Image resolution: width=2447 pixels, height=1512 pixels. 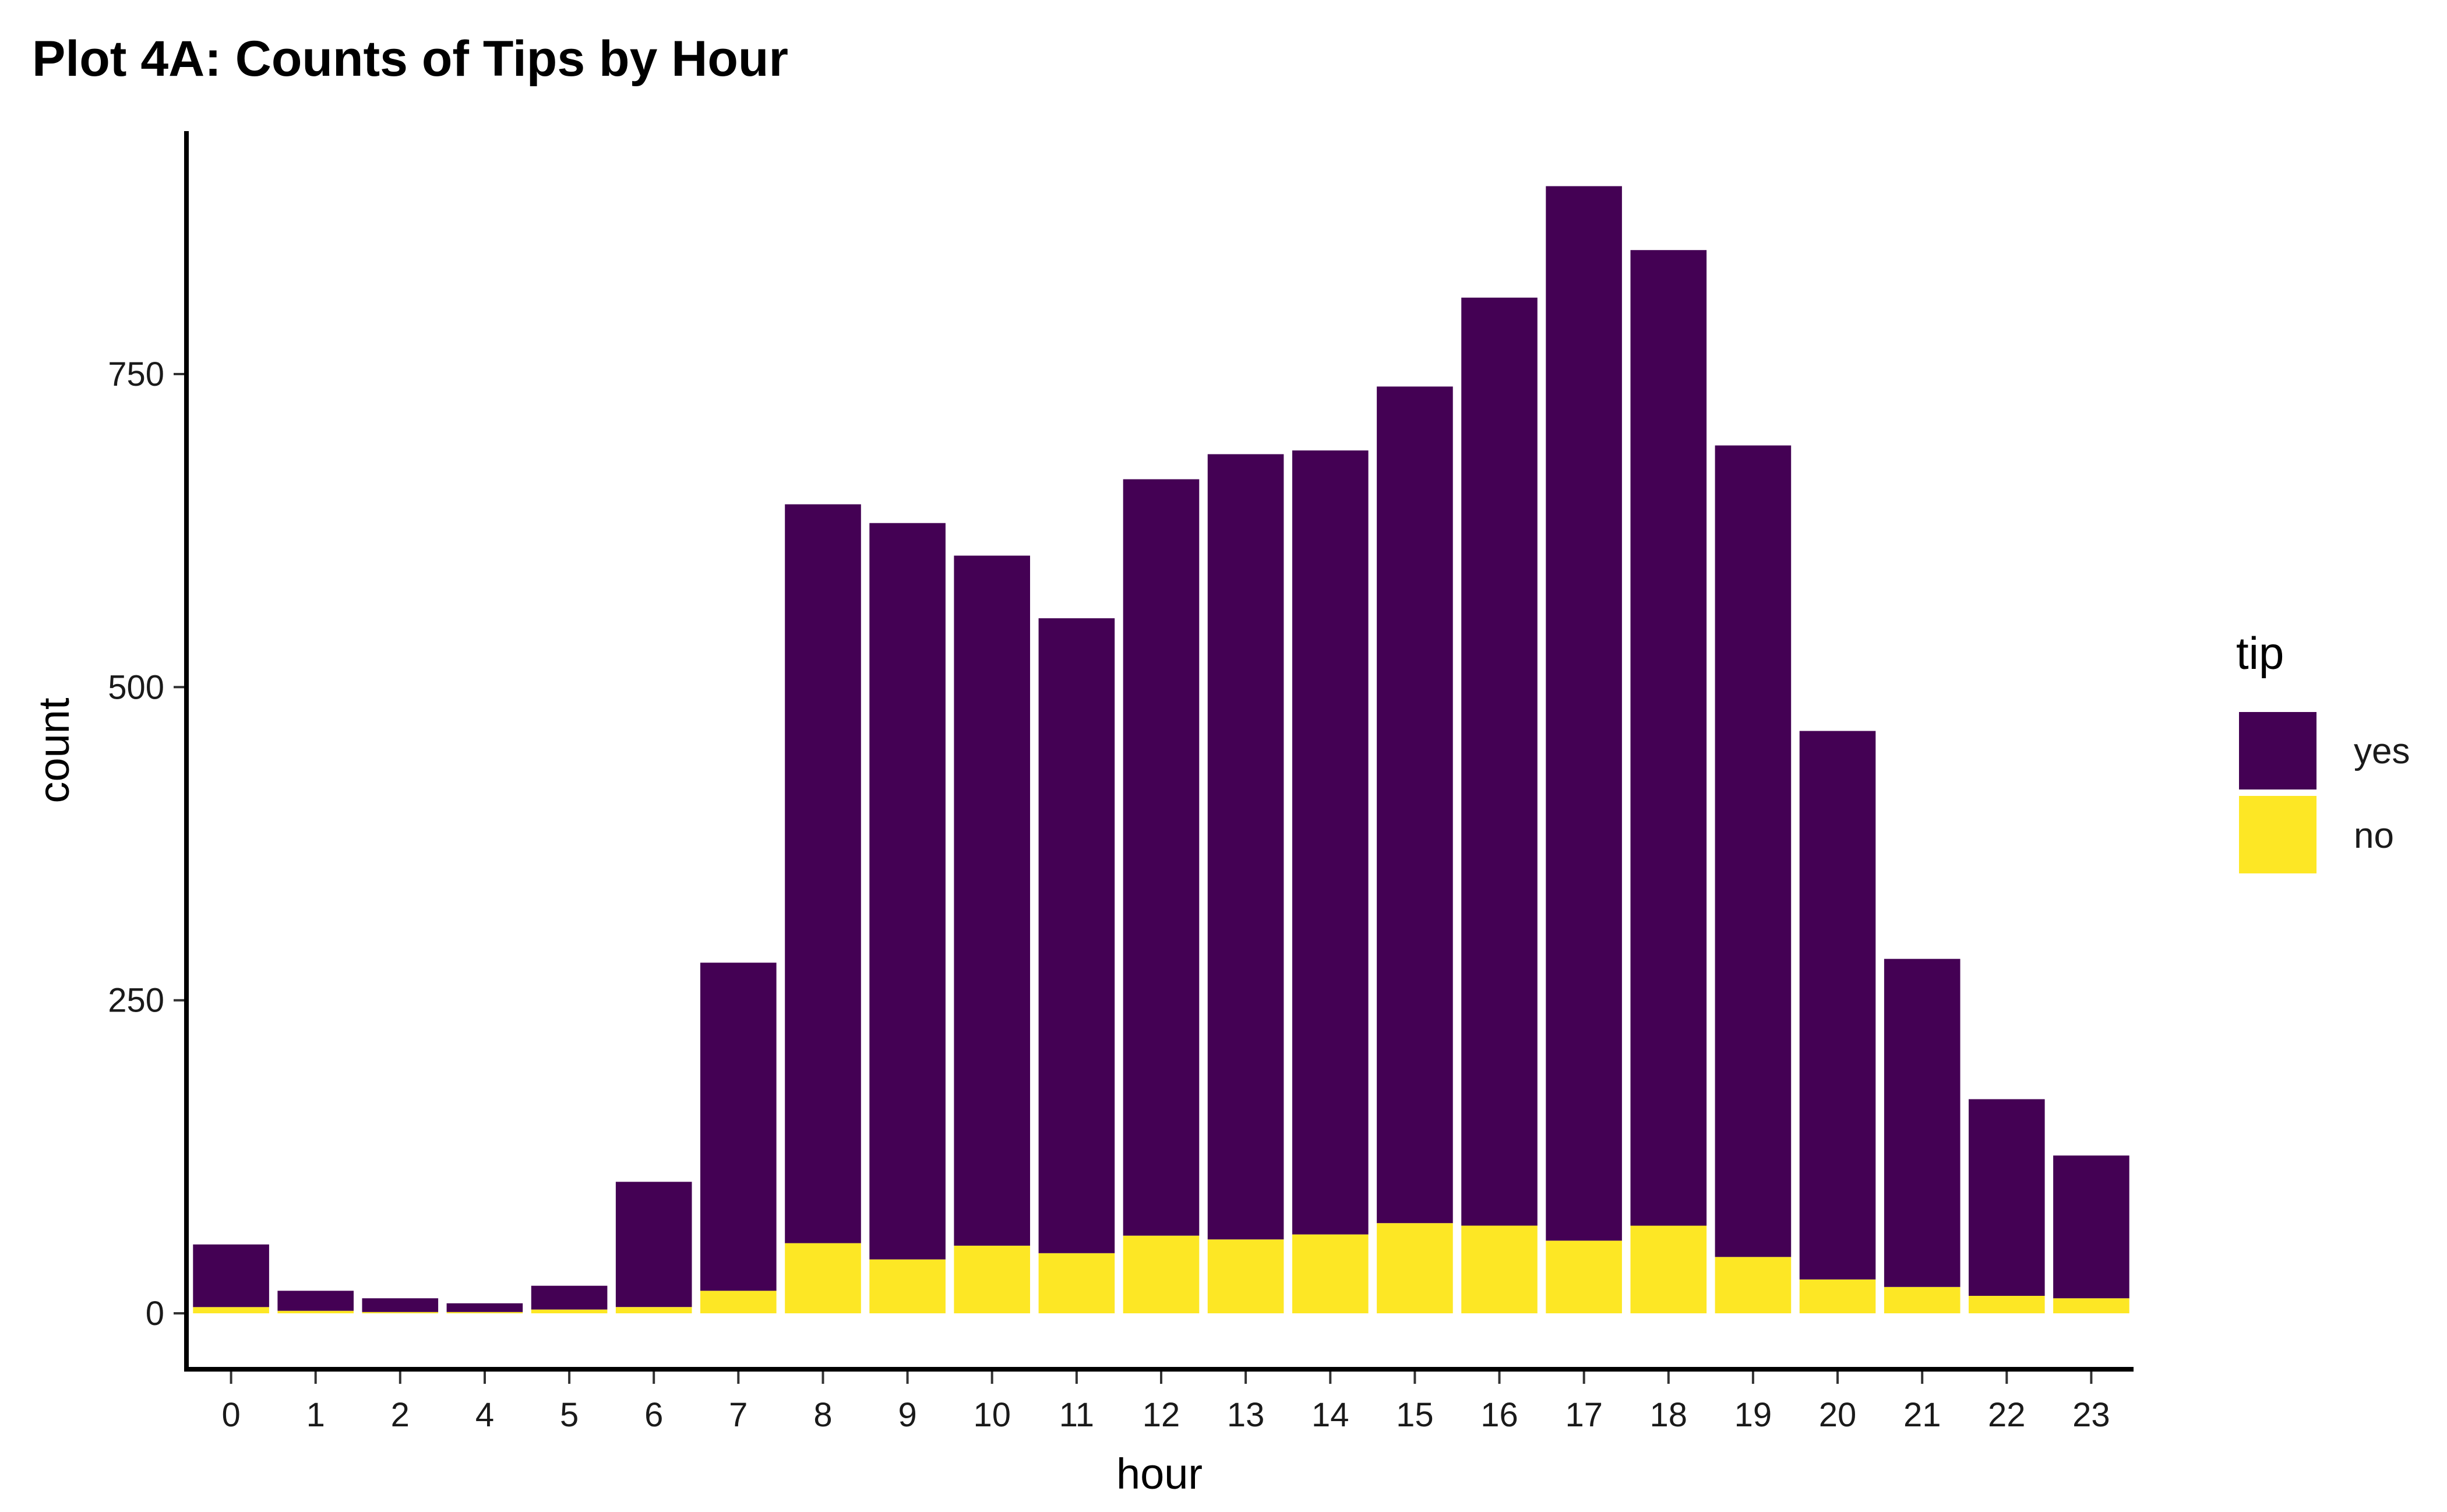 What do you see at coordinates (1415, 1415) in the screenshot?
I see `x-tick-label-15: 15` at bounding box center [1415, 1415].